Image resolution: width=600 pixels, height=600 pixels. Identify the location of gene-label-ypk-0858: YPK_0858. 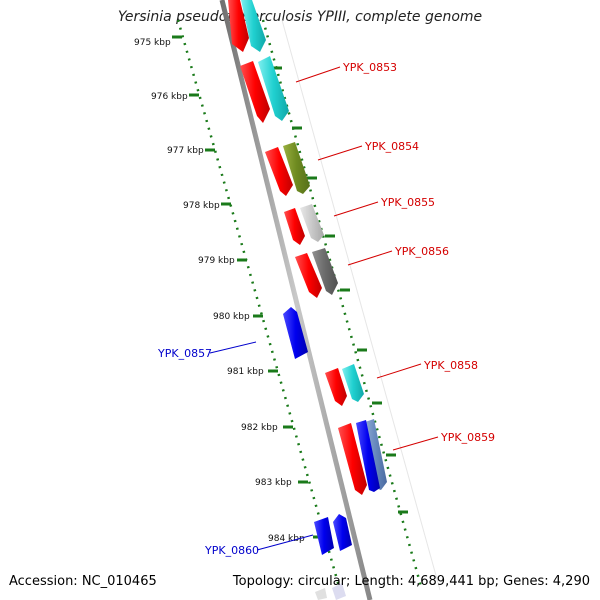
(450, 365).